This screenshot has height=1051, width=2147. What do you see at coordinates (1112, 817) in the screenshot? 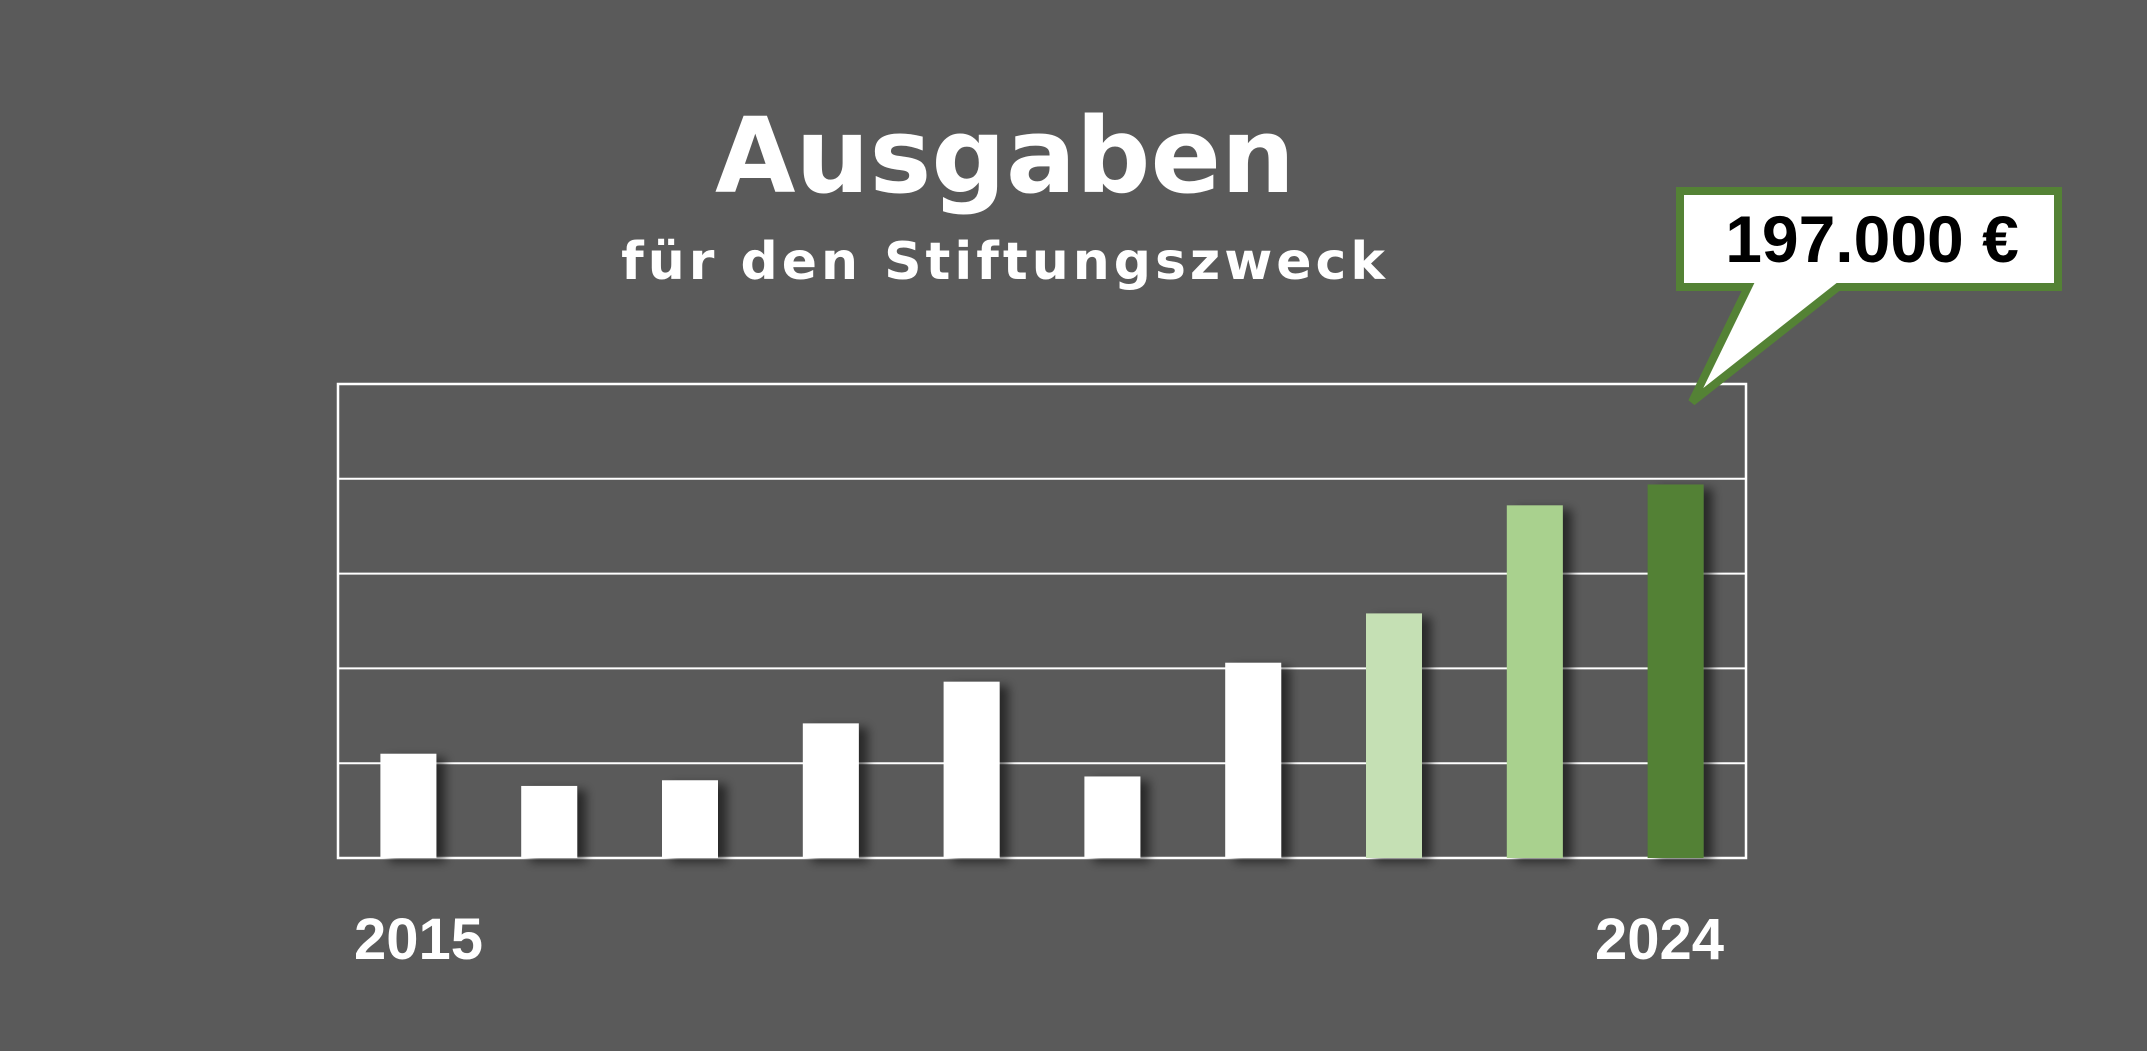
I see `bar-2020` at bounding box center [1112, 817].